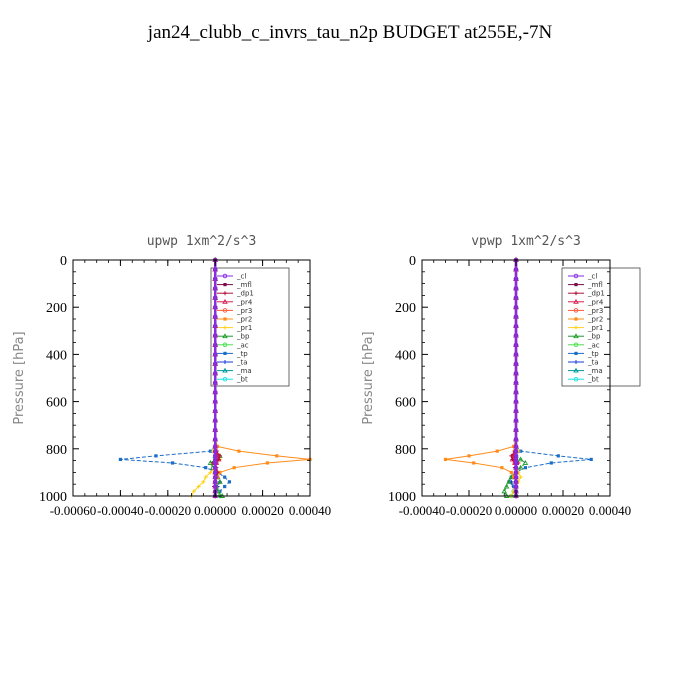  Describe the element at coordinates (120, 510) in the screenshot. I see `x-tick-label: -0.00040` at that location.